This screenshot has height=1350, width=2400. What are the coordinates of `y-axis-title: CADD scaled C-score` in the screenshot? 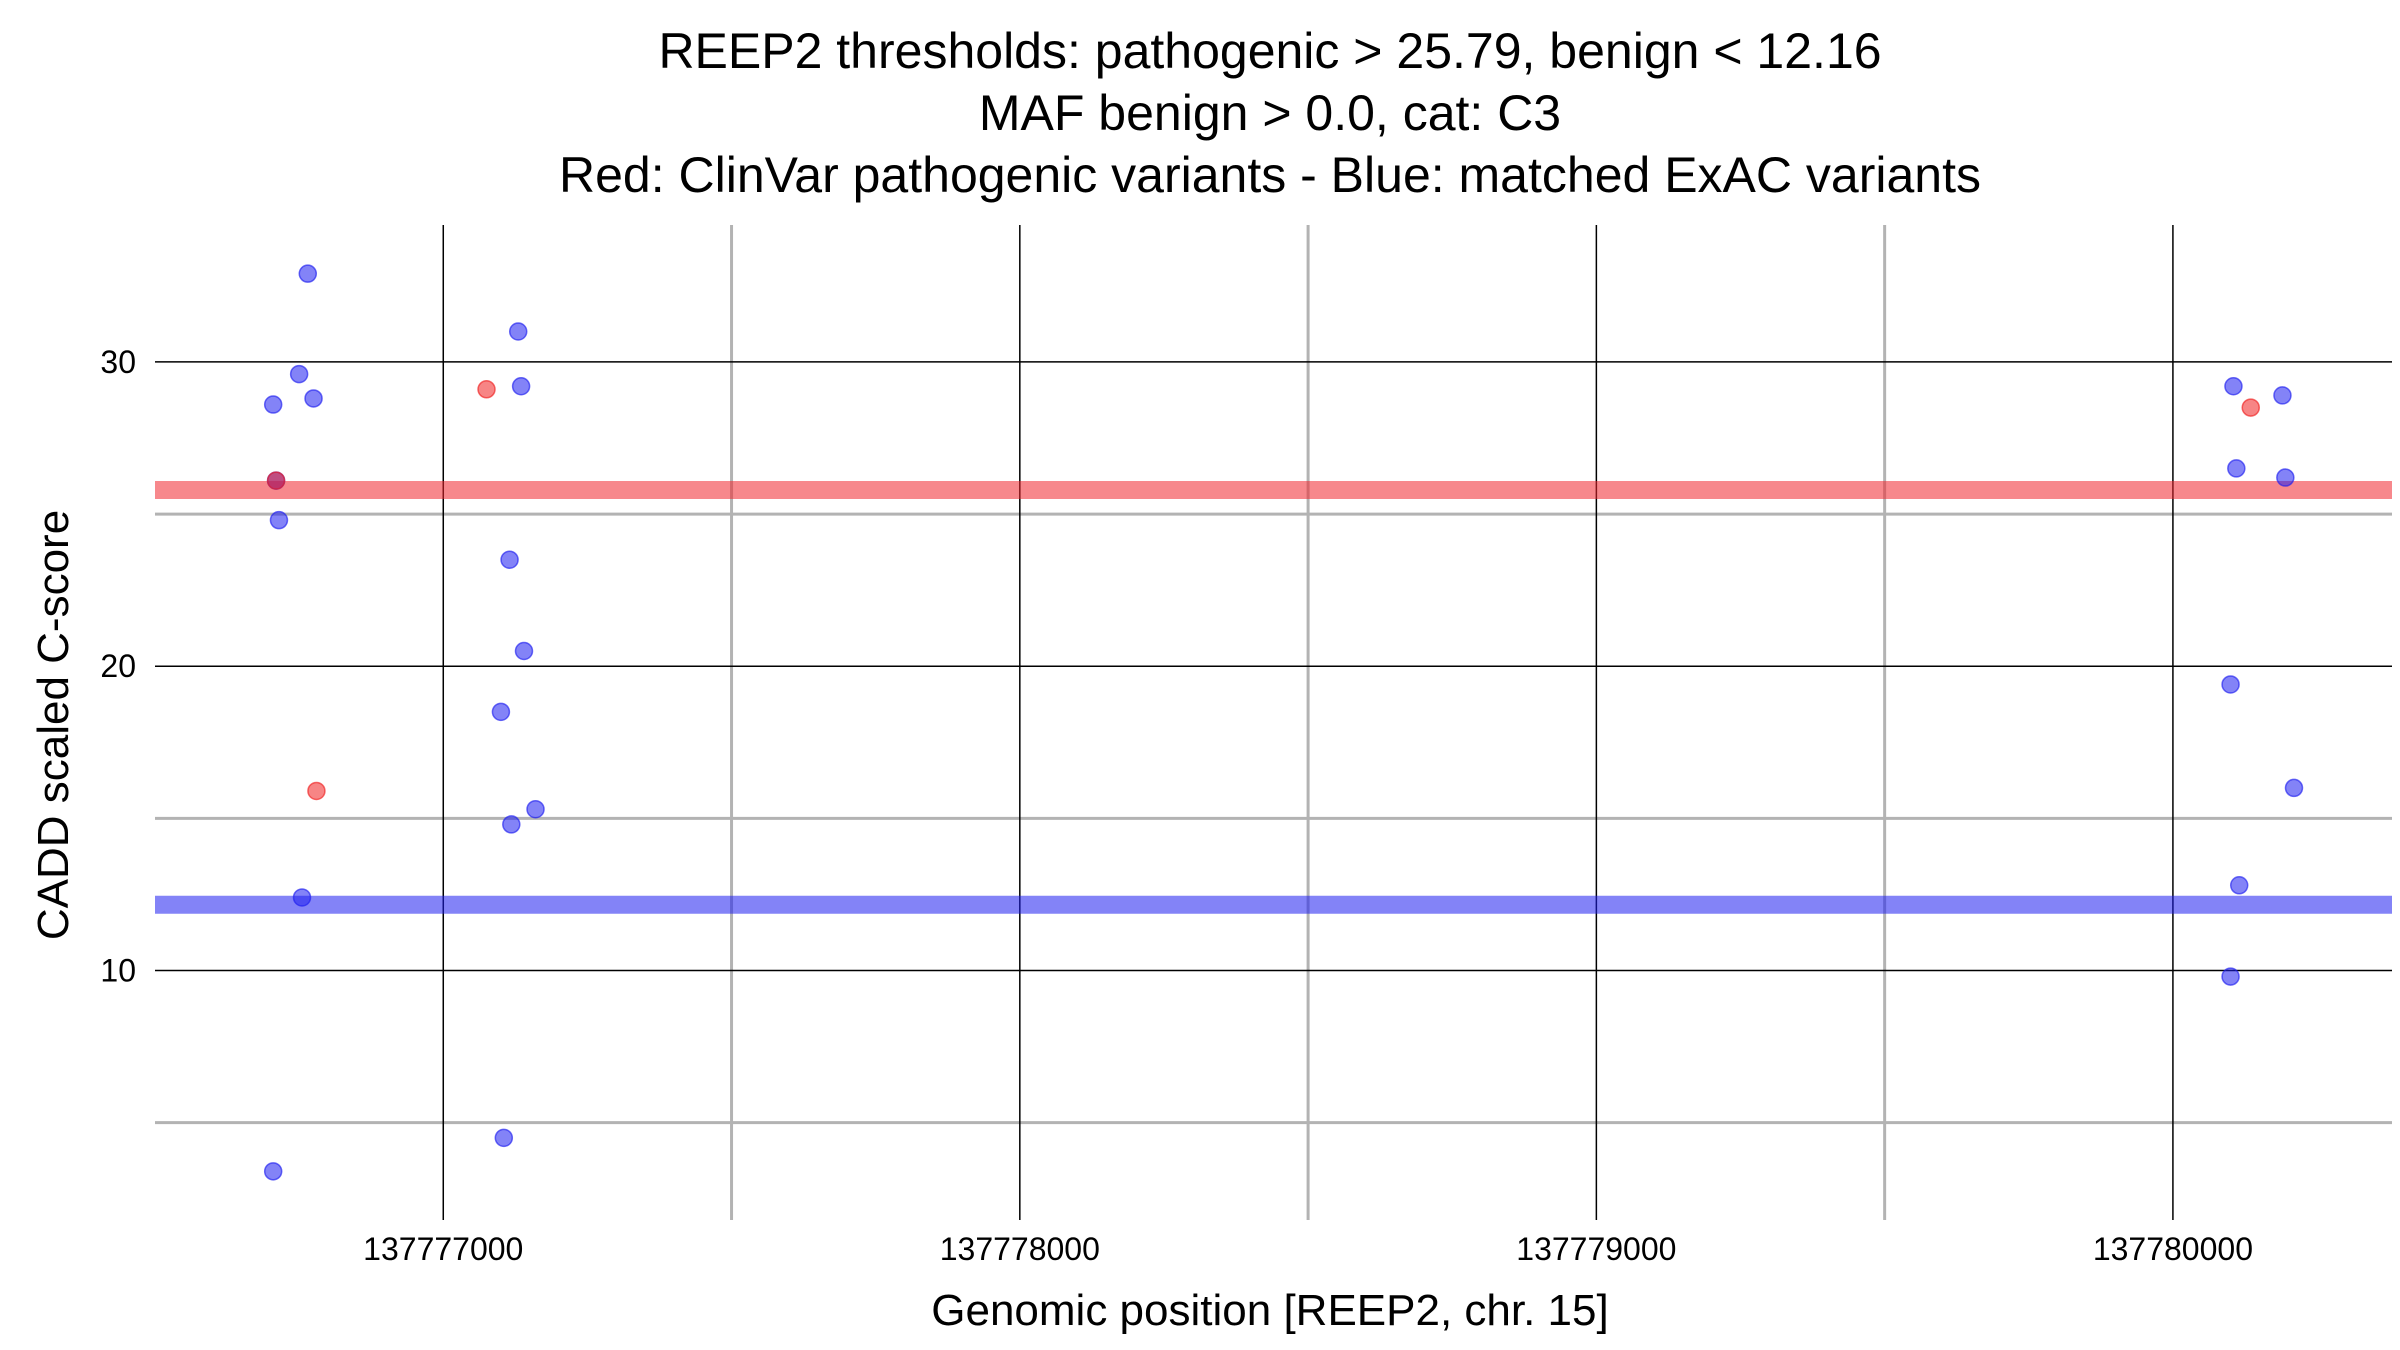 It's located at (53, 725).